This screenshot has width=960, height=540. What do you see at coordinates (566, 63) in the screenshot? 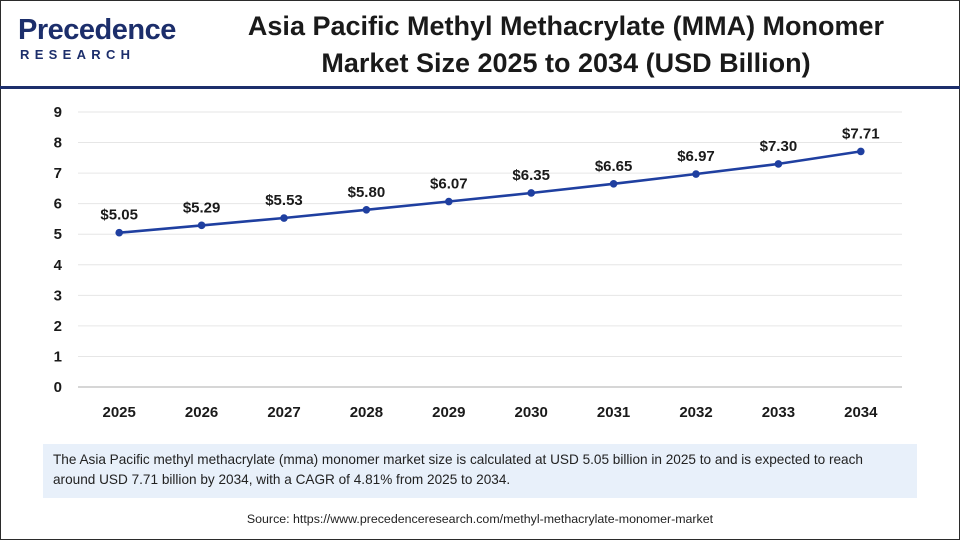
I see `chart-title-line-2: Market Size 2025 to 2034 (USD Billion)` at bounding box center [566, 63].